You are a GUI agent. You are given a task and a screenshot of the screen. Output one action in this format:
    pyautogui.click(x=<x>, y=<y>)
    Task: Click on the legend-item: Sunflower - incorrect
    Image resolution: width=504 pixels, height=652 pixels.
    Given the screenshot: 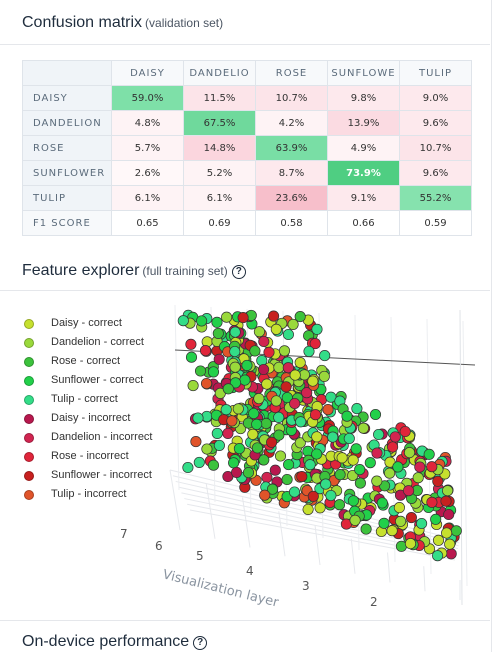 What is the action you would take?
    pyautogui.click(x=88, y=475)
    